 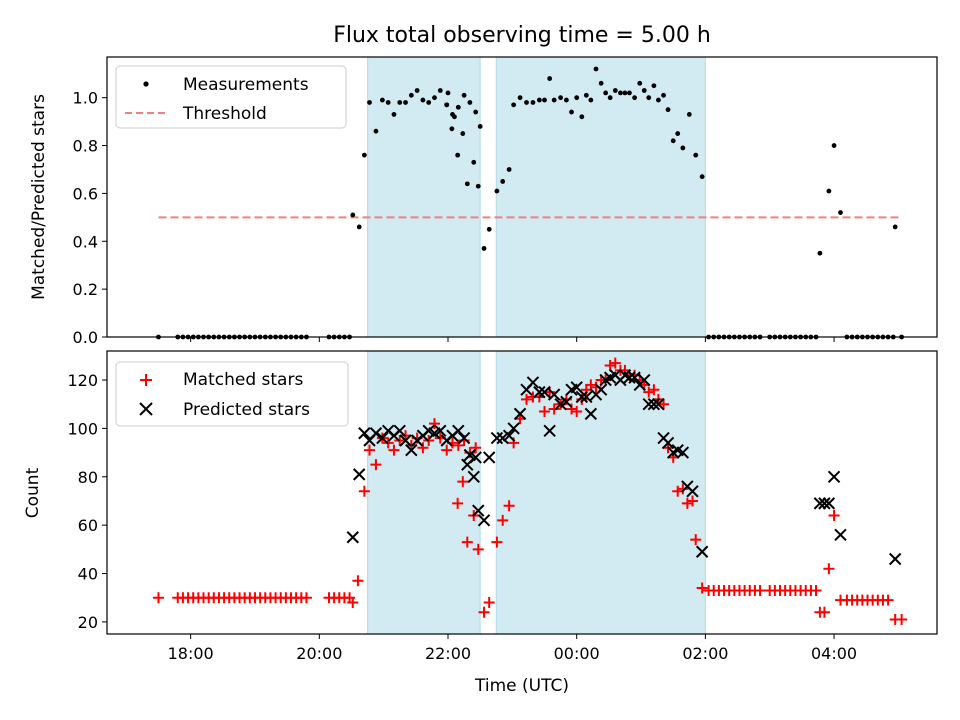 I want to click on x-axis-label: Time (UTC), so click(x=521, y=686).